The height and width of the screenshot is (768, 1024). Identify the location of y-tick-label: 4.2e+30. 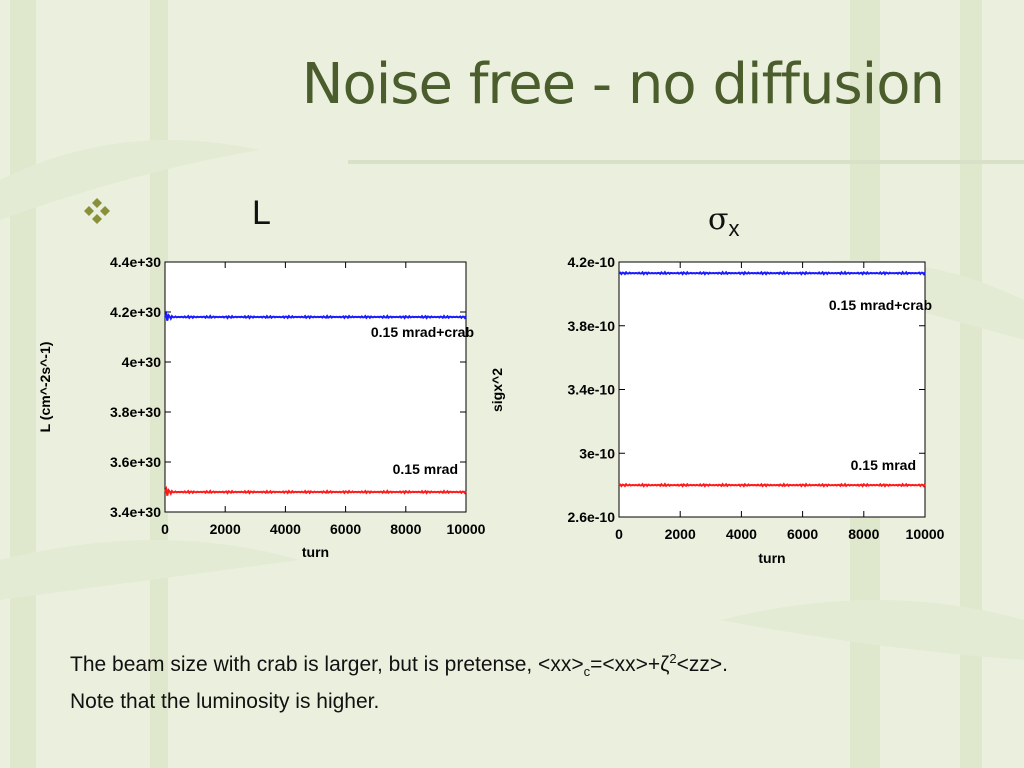
(135, 312).